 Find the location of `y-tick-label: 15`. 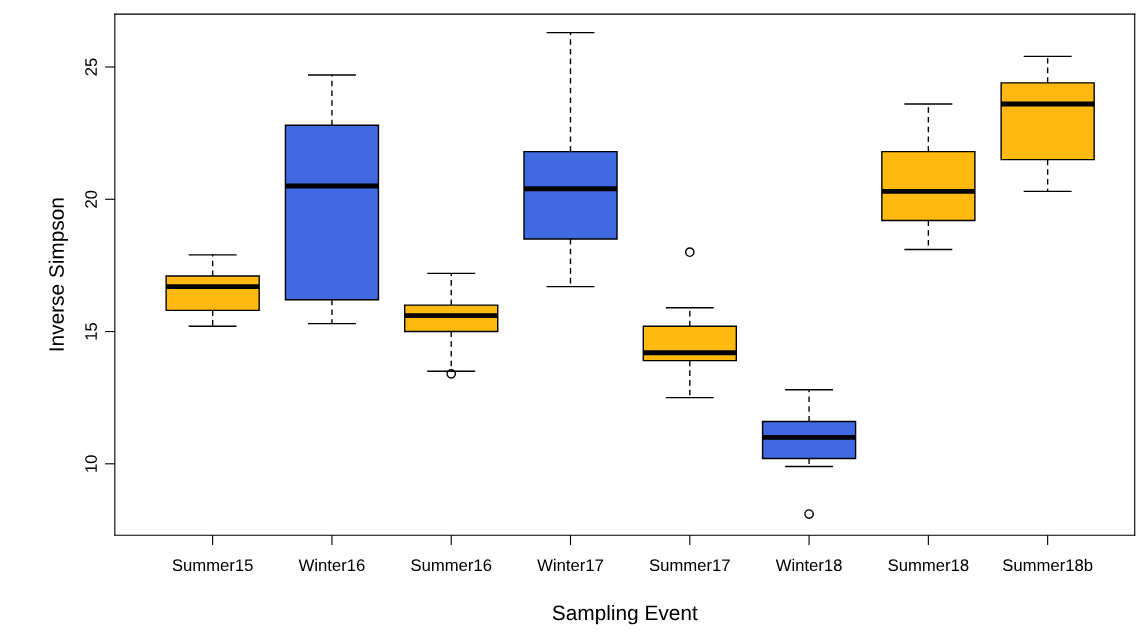

y-tick-label: 15 is located at coordinates (91, 331).